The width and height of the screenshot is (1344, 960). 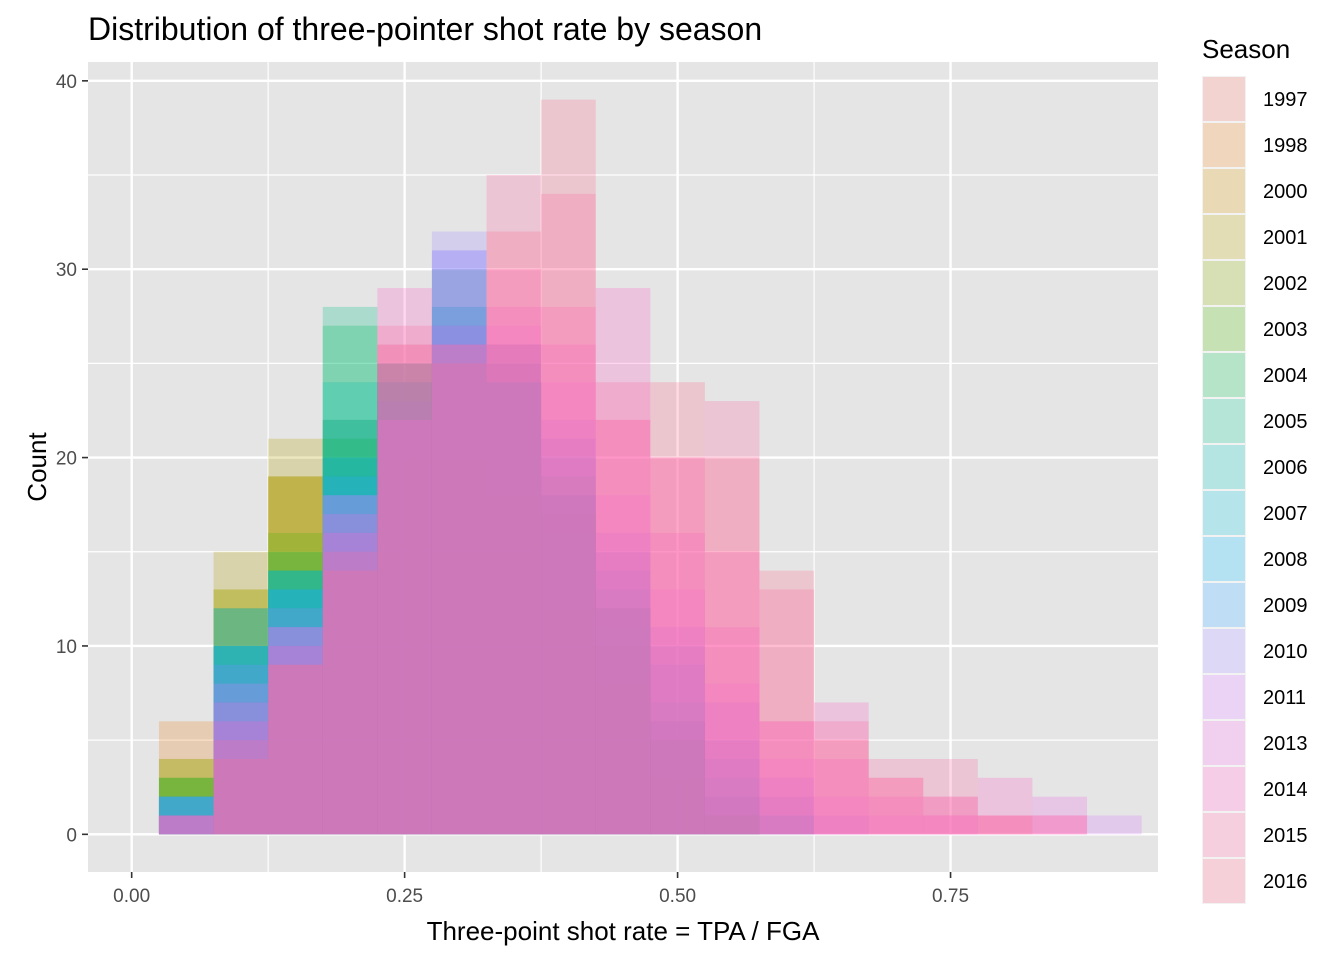 What do you see at coordinates (1285, 836) in the screenshot?
I see `legend-label: 2015` at bounding box center [1285, 836].